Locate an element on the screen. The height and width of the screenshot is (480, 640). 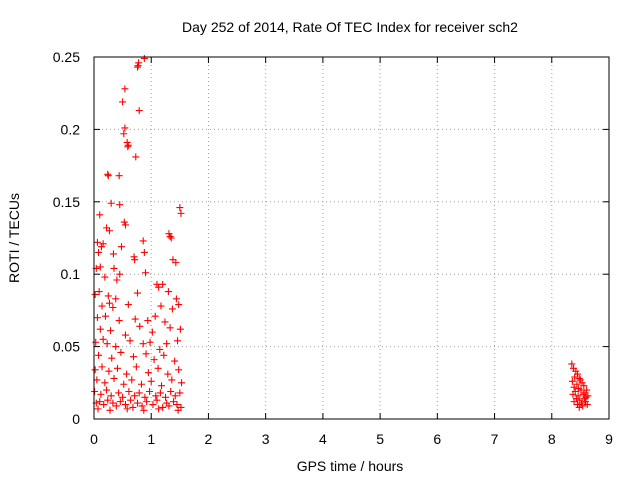
x-tick-label: 1 is located at coordinates (151, 439).